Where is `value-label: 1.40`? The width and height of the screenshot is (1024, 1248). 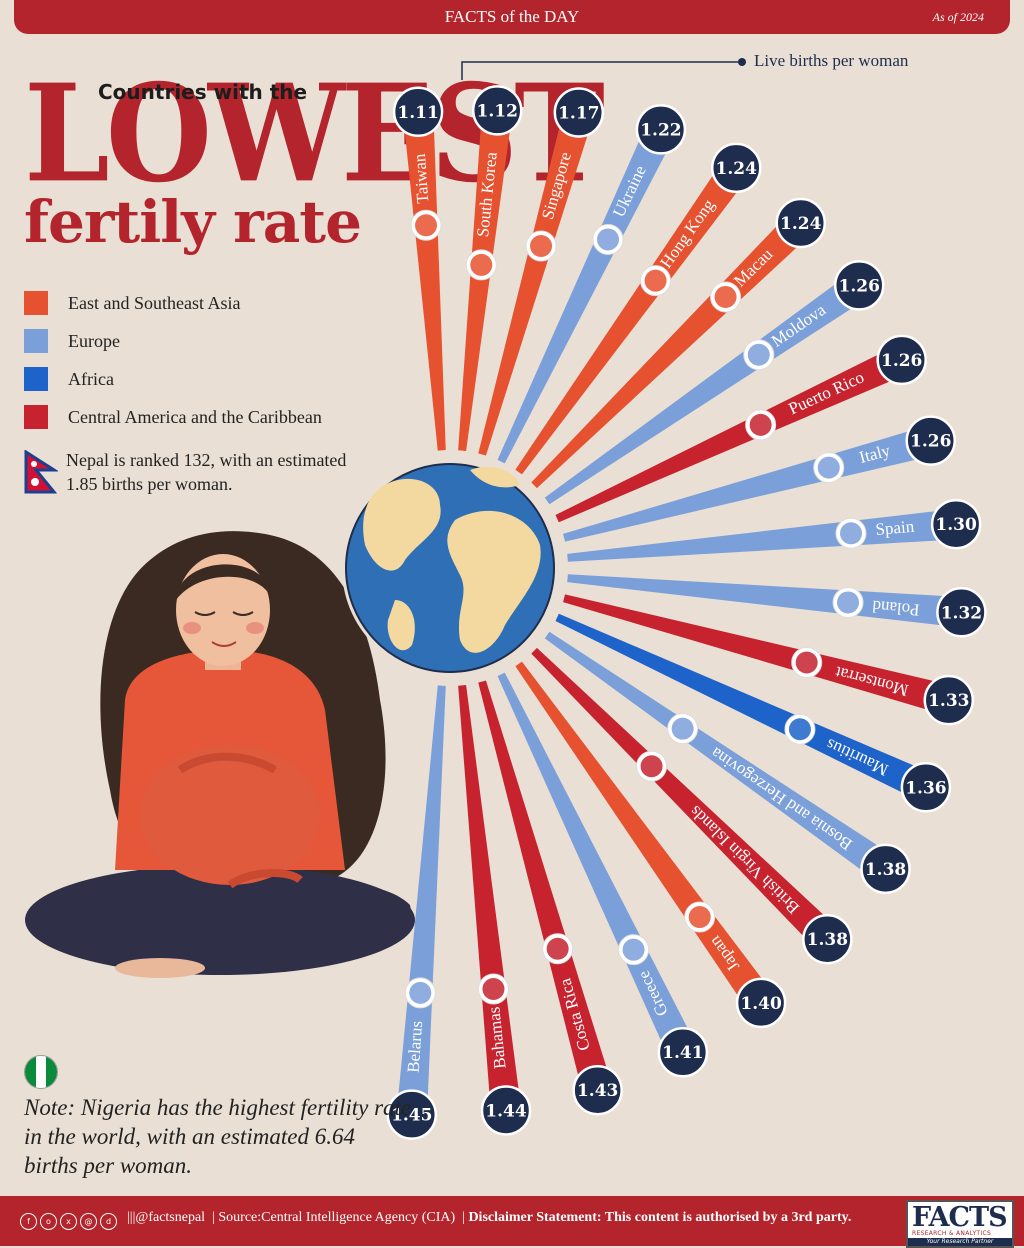
value-label: 1.40 is located at coordinates (761, 1004).